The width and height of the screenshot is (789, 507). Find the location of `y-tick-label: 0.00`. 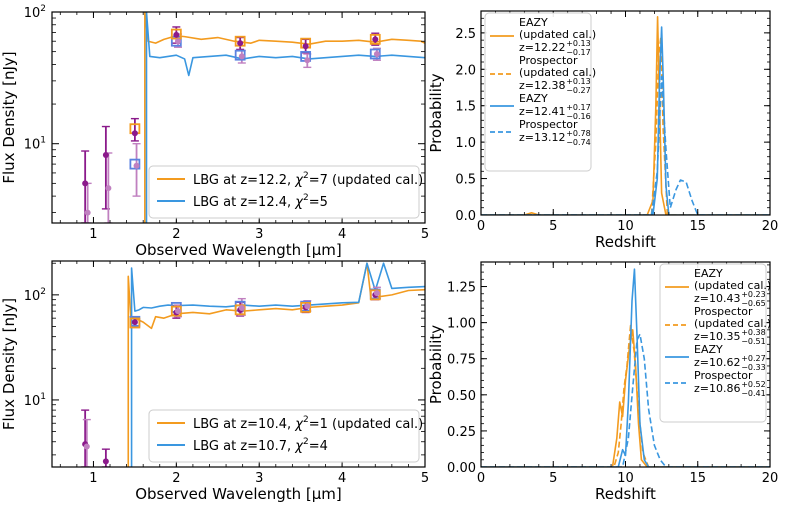

y-tick-label: 0.00 is located at coordinates (461, 468).